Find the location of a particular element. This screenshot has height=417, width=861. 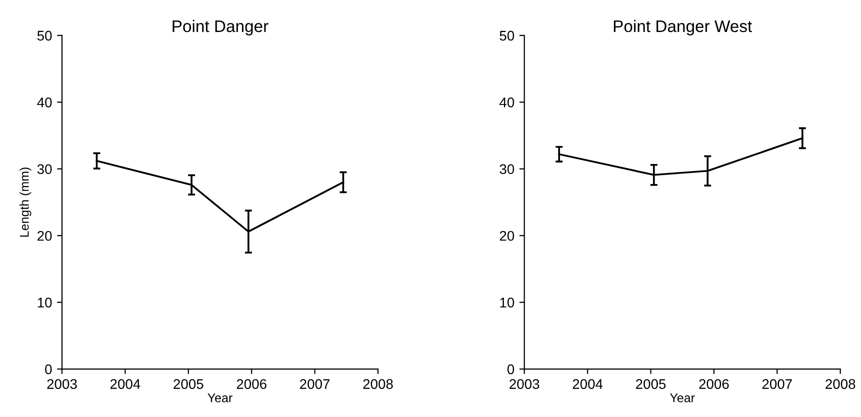

y-axis-title: Length (mm) is located at coordinates (26, 202).